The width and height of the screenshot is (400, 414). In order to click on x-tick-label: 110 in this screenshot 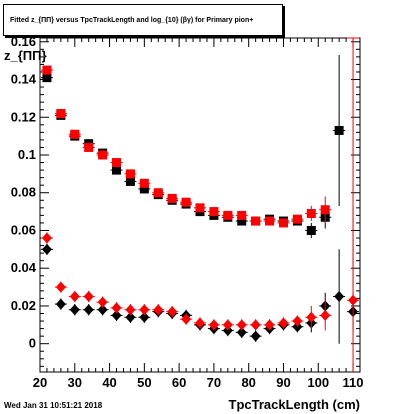, I will do `click(353, 382)`.